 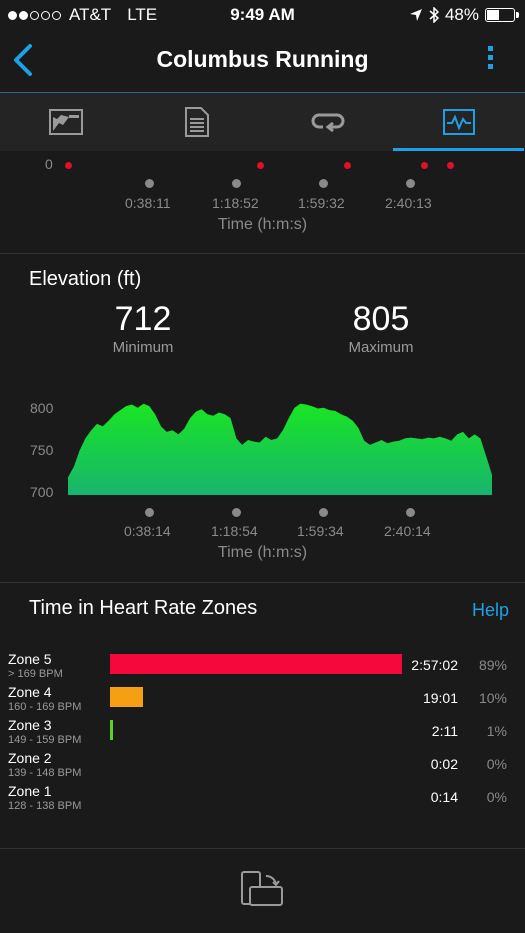 I want to click on x-tick-label: 1:59:32, so click(x=321, y=203).